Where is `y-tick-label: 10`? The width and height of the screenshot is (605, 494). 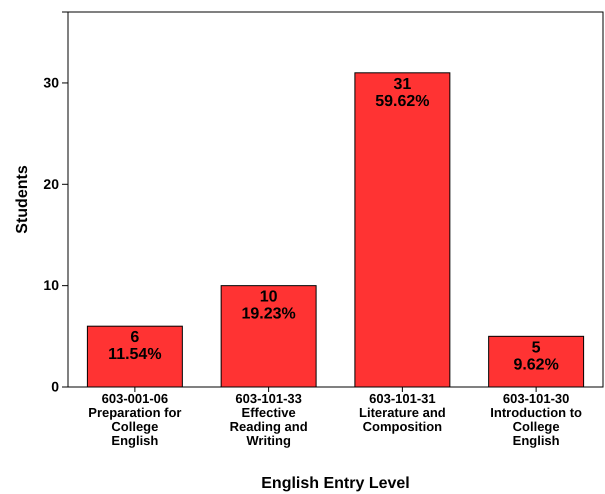 y-tick-label: 10 is located at coordinates (51, 285).